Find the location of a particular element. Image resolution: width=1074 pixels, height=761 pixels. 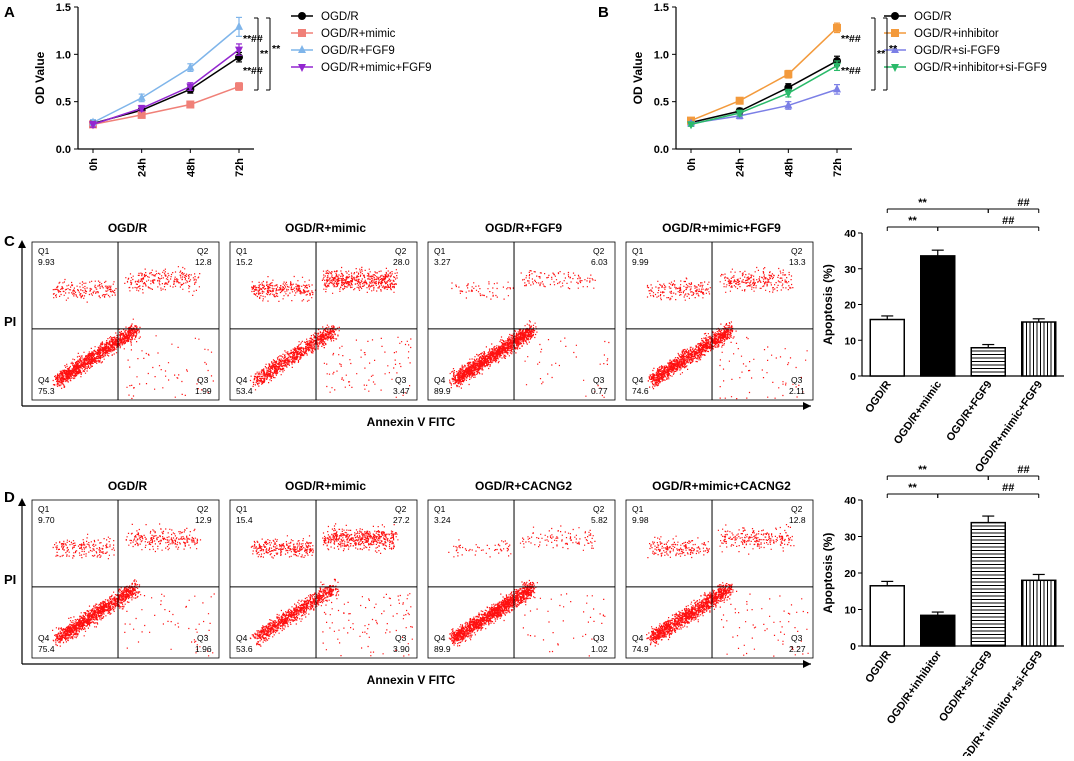

y-tick-label: 30 is located at coordinates (850, 538).